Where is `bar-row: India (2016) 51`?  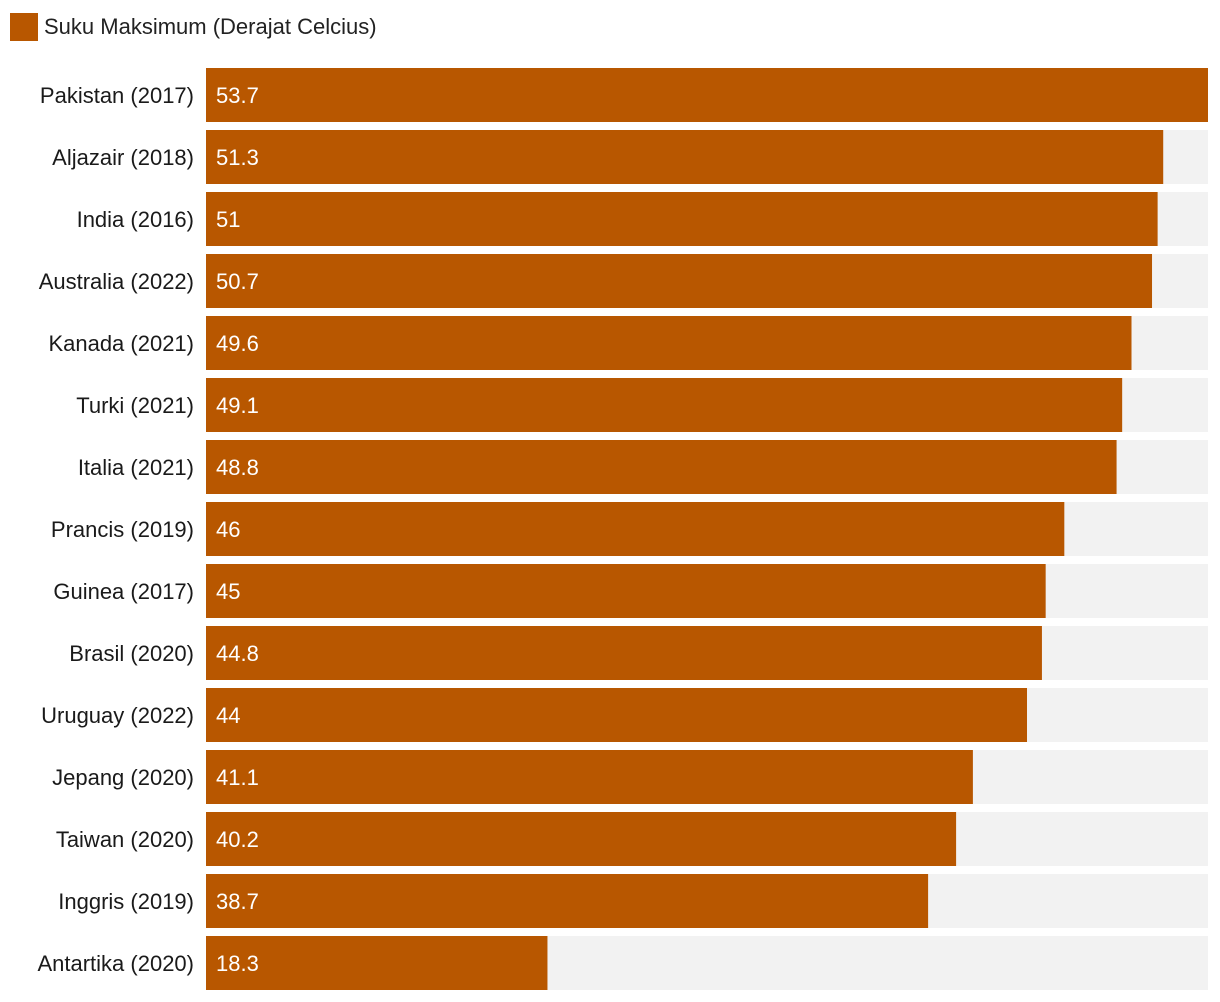 bar-row: India (2016) 51 is located at coordinates (642, 219).